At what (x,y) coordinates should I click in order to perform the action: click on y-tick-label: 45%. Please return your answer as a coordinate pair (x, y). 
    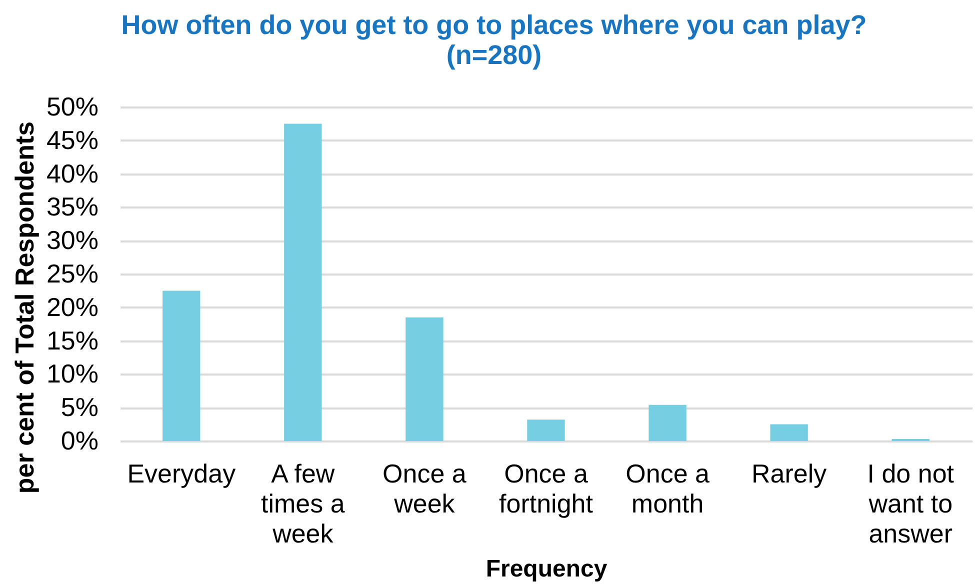
    Looking at the image, I should click on (72, 139).